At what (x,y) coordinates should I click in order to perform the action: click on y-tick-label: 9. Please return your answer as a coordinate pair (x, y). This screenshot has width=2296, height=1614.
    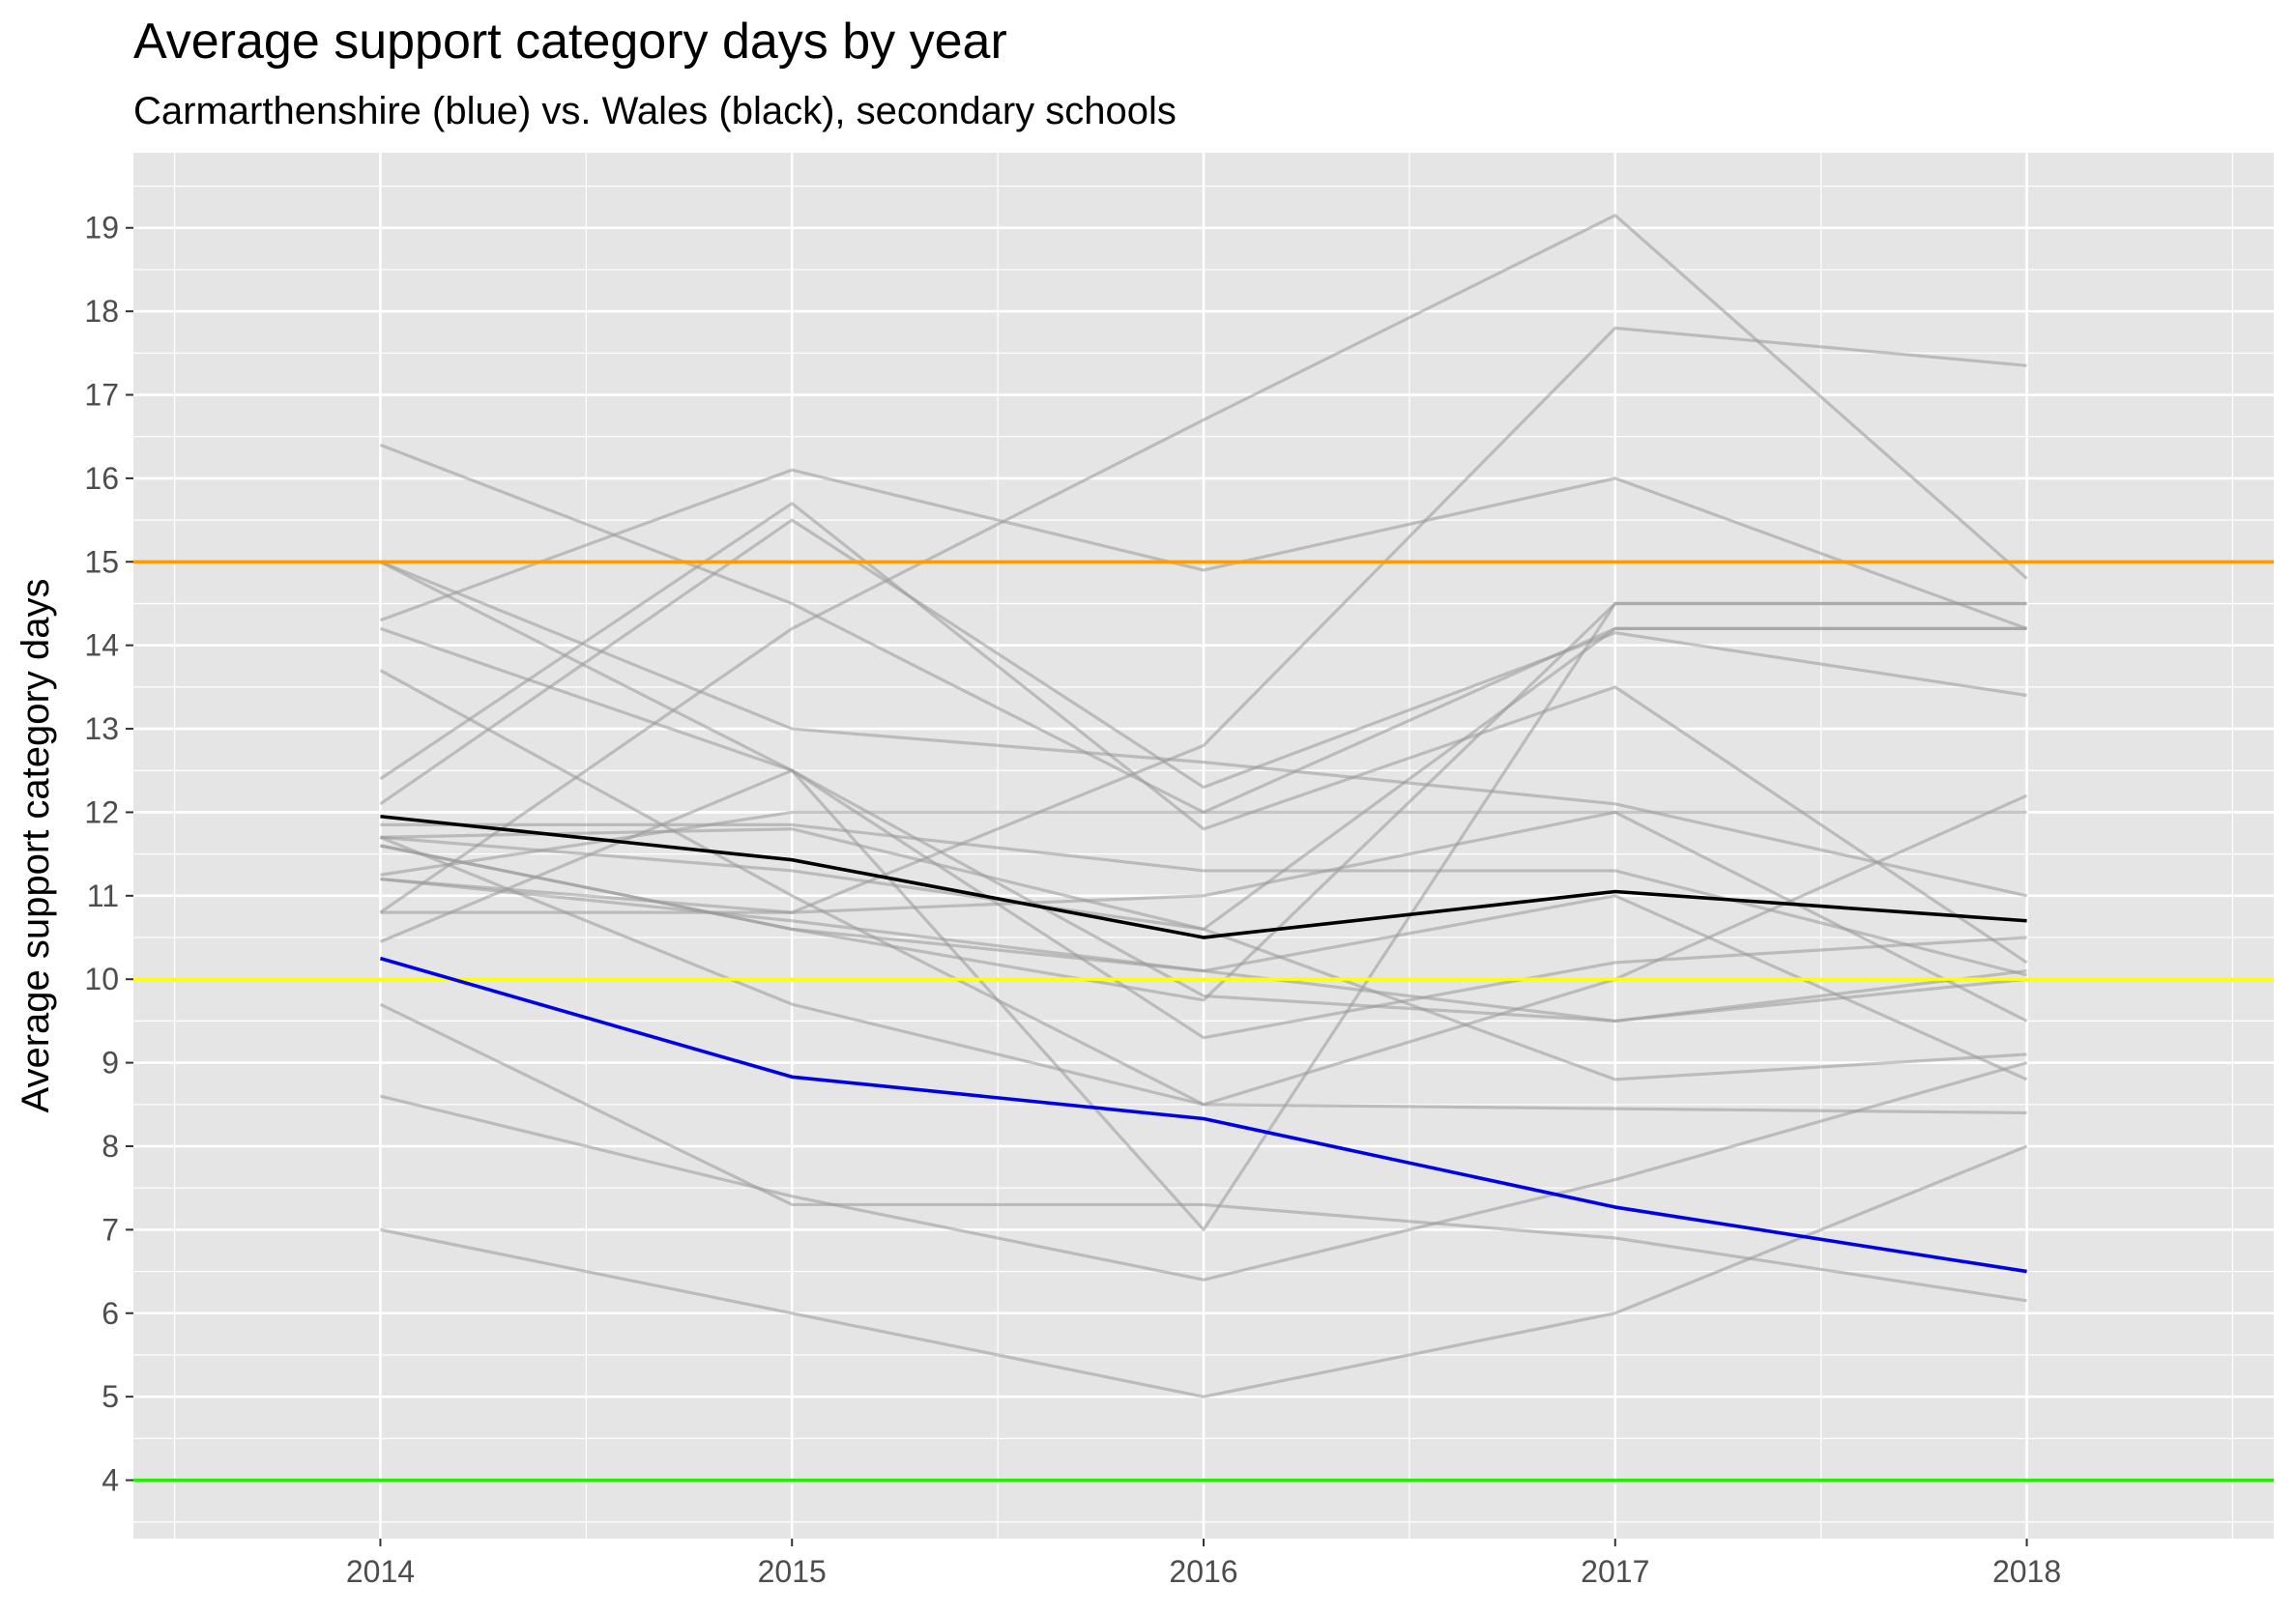
    Looking at the image, I should click on (110, 1063).